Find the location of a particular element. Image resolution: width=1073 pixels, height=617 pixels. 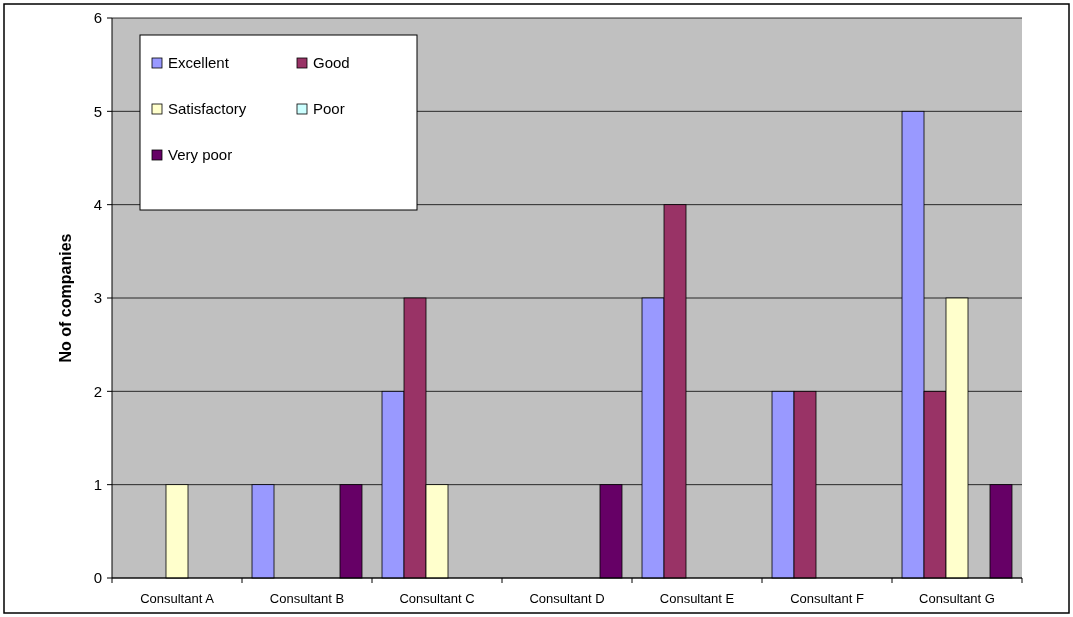

x-tick-label: Consultant C is located at coordinates (437, 598).